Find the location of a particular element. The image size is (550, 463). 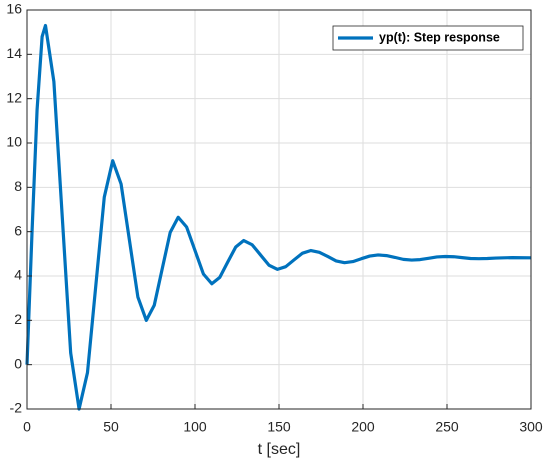

y-tick-label: 10 is located at coordinates (14, 142).